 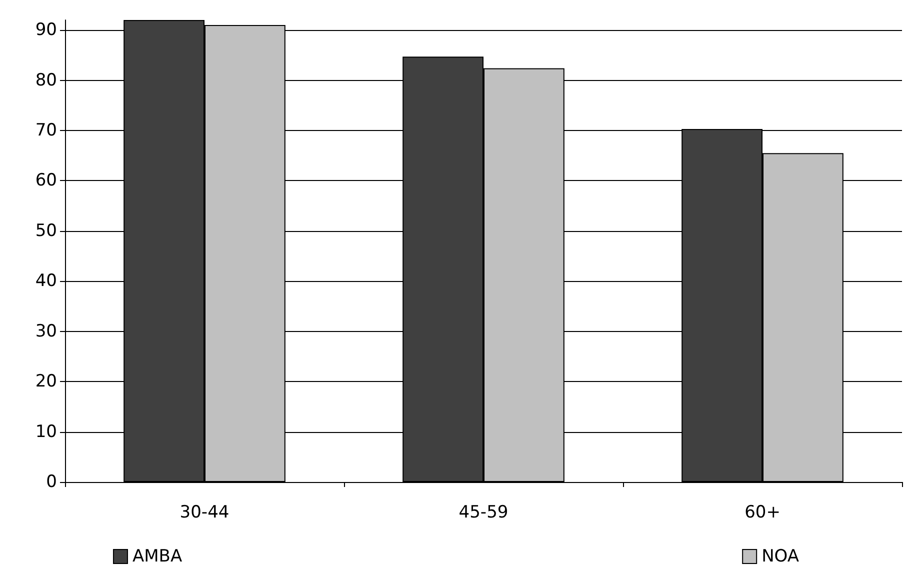 I want to click on y-tick-label: 40, so click(x=46, y=281).